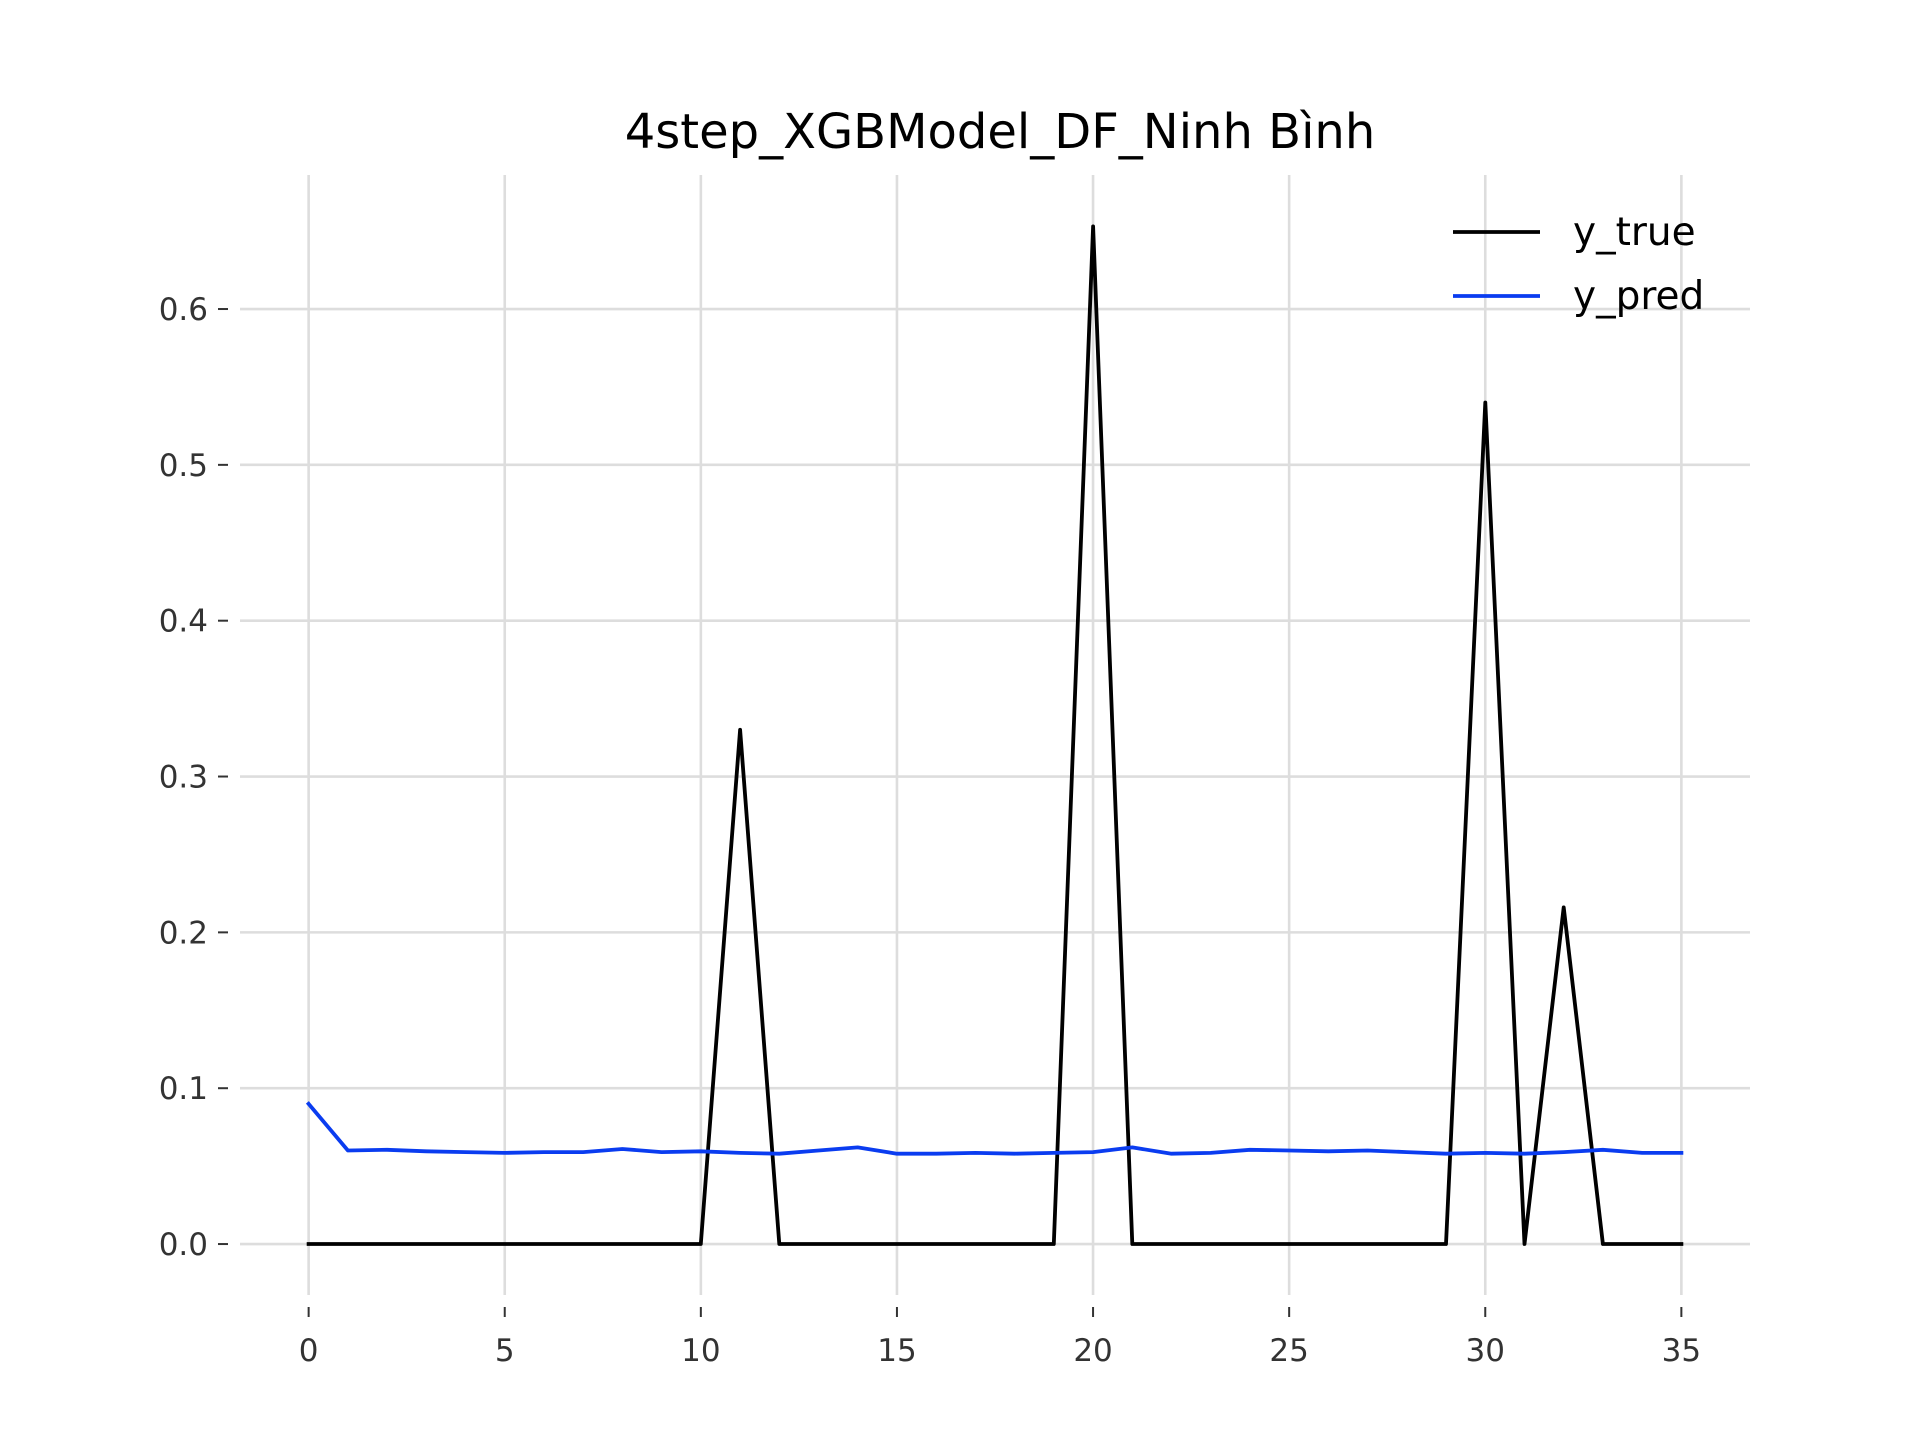 Image resolution: width=1920 pixels, height=1445 pixels. What do you see at coordinates (183, 1245) in the screenshot?
I see `y-tick-label: 0.0` at bounding box center [183, 1245].